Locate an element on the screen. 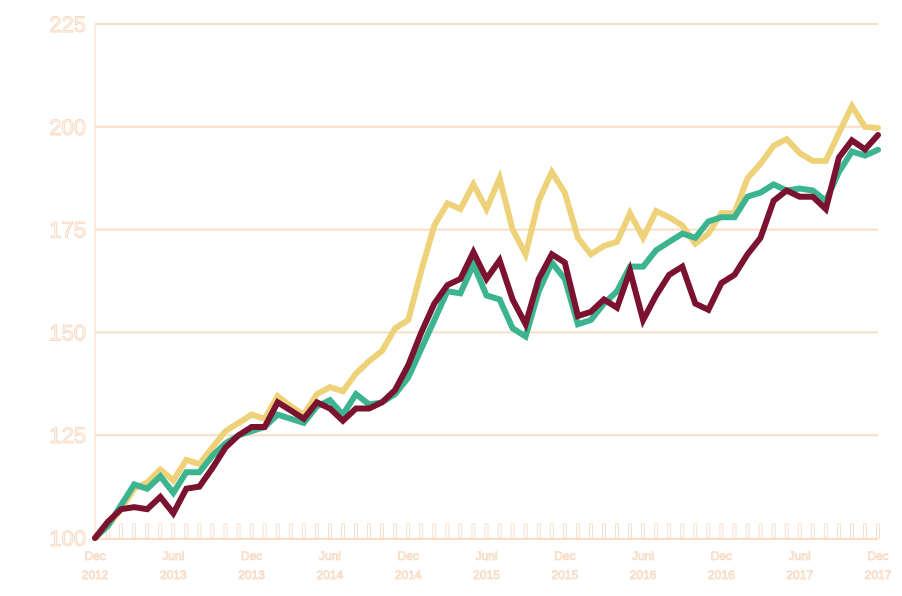  y-tick-label: 225 is located at coordinates (67, 24).